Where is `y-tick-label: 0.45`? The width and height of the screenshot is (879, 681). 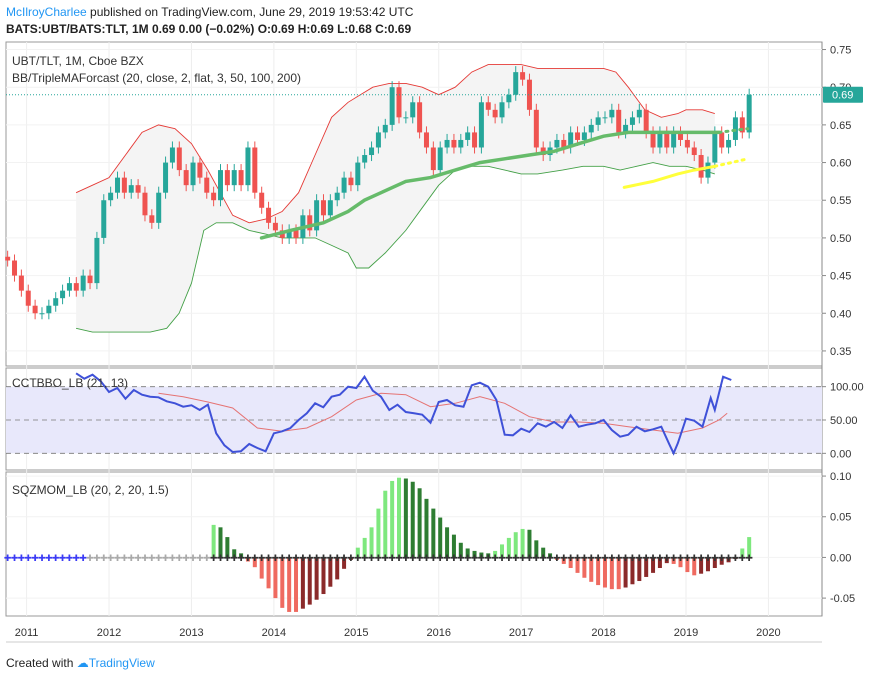
y-tick-label: 0.45 is located at coordinates (840, 277).